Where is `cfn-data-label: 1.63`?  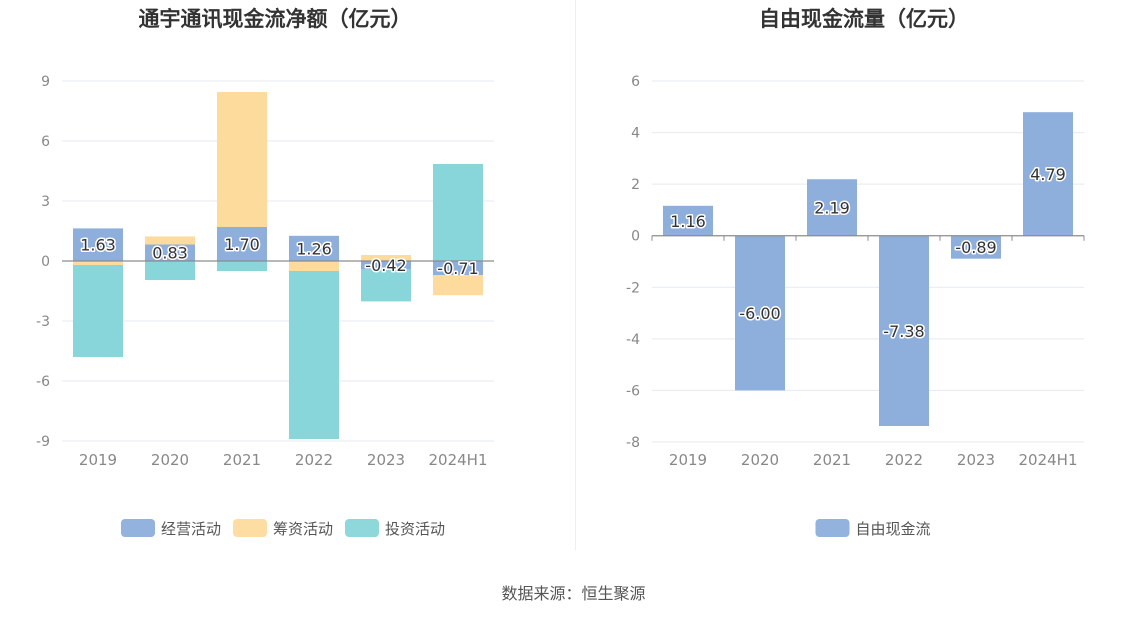 cfn-data-label: 1.63 is located at coordinates (98, 245).